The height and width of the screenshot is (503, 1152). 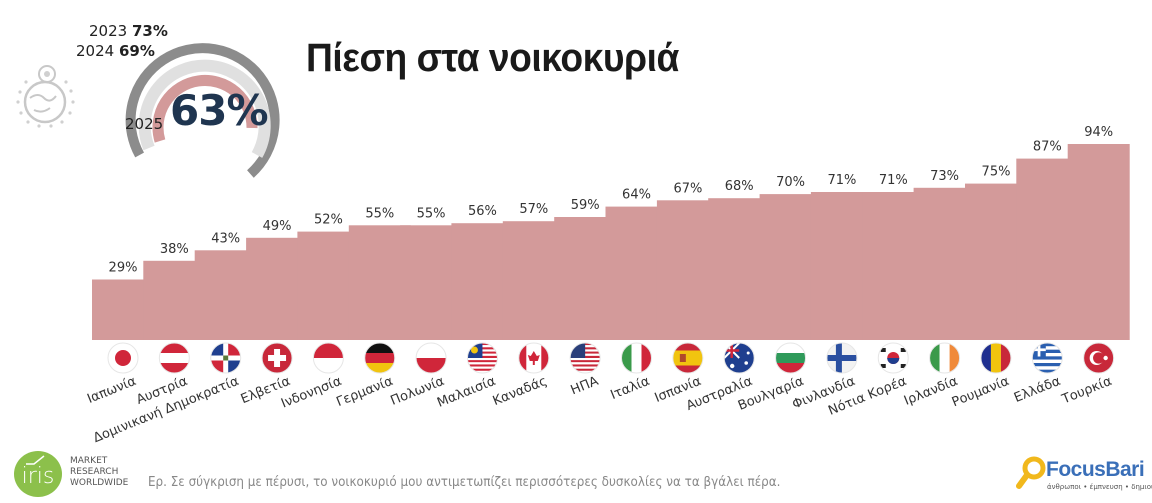 I want to click on canada-flag-icon, so click(x=534, y=358).